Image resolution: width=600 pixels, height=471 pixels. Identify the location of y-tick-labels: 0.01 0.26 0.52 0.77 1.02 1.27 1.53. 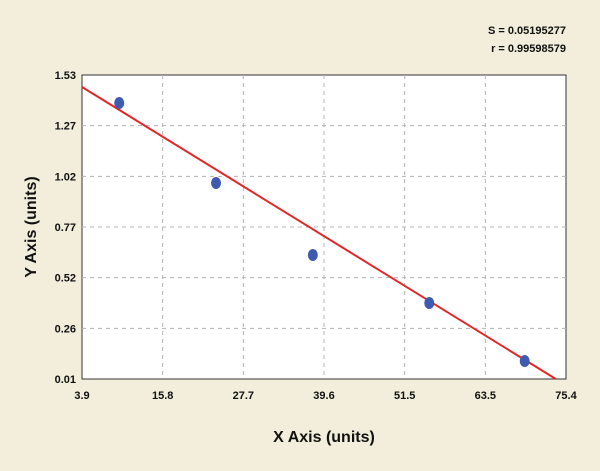
(65, 228).